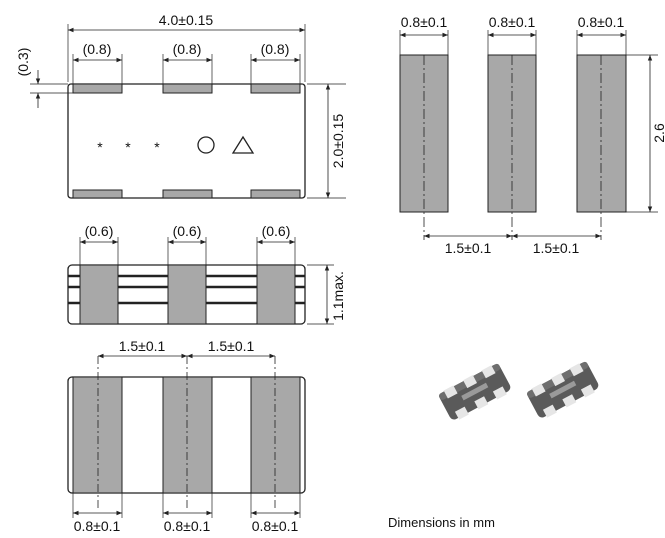 The image size is (665, 538). What do you see at coordinates (206, 145) in the screenshot?
I see `circle-mark-icon` at bounding box center [206, 145].